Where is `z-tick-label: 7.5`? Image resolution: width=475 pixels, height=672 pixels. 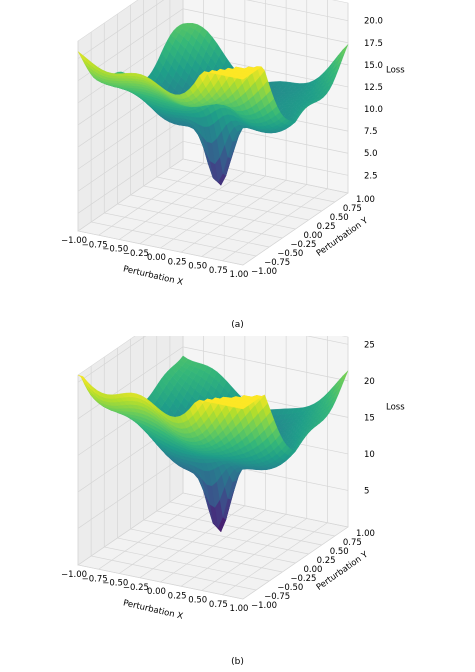 z-tick-label: 7.5 is located at coordinates (371, 132).